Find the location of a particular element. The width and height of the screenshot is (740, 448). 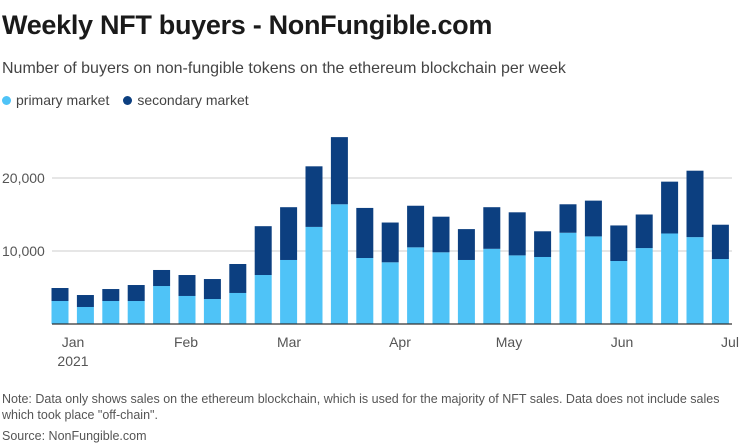

legend: primary market secondary market is located at coordinates (125, 100).